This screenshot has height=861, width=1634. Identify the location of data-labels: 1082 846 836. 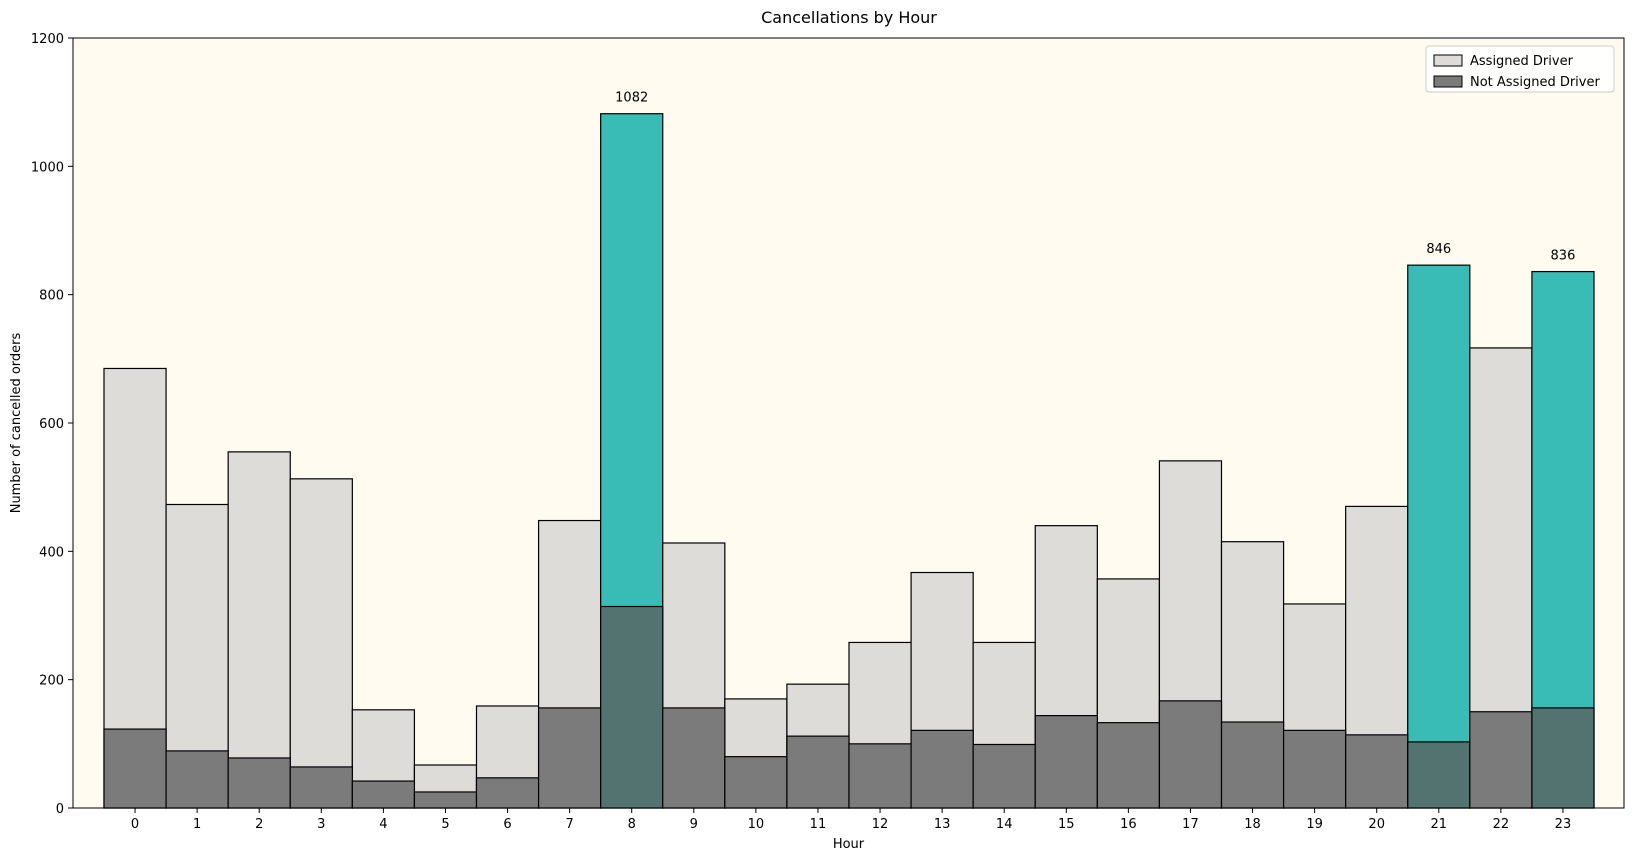
(1095, 177).